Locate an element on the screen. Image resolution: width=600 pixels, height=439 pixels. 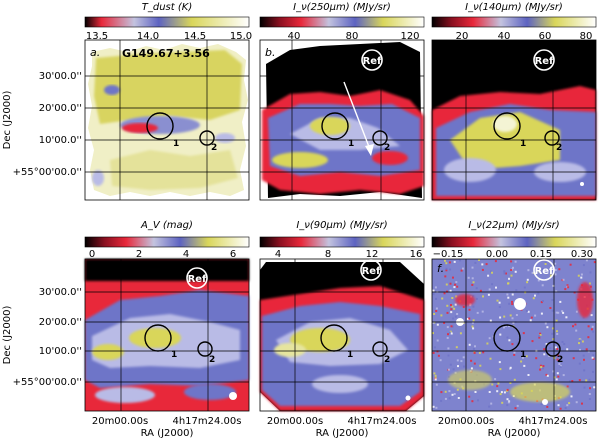
panel-c-source-1-label: 1 is located at coordinates (523, 144).